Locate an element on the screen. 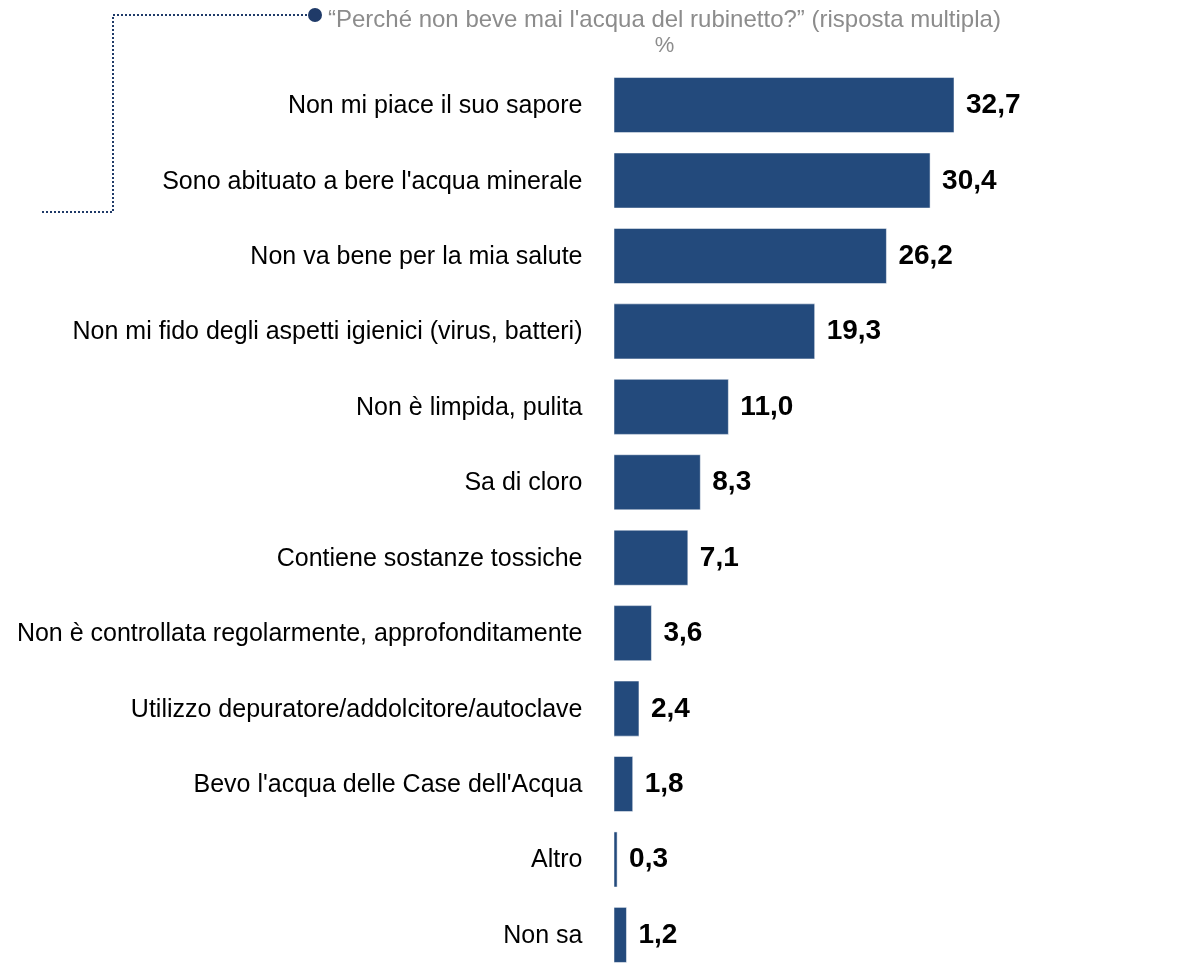 The width and height of the screenshot is (1203, 979). chart-title: “Perché non beve mai l'acqua del rubinetto?” (risposta multipla) is located at coordinates (664, 18).